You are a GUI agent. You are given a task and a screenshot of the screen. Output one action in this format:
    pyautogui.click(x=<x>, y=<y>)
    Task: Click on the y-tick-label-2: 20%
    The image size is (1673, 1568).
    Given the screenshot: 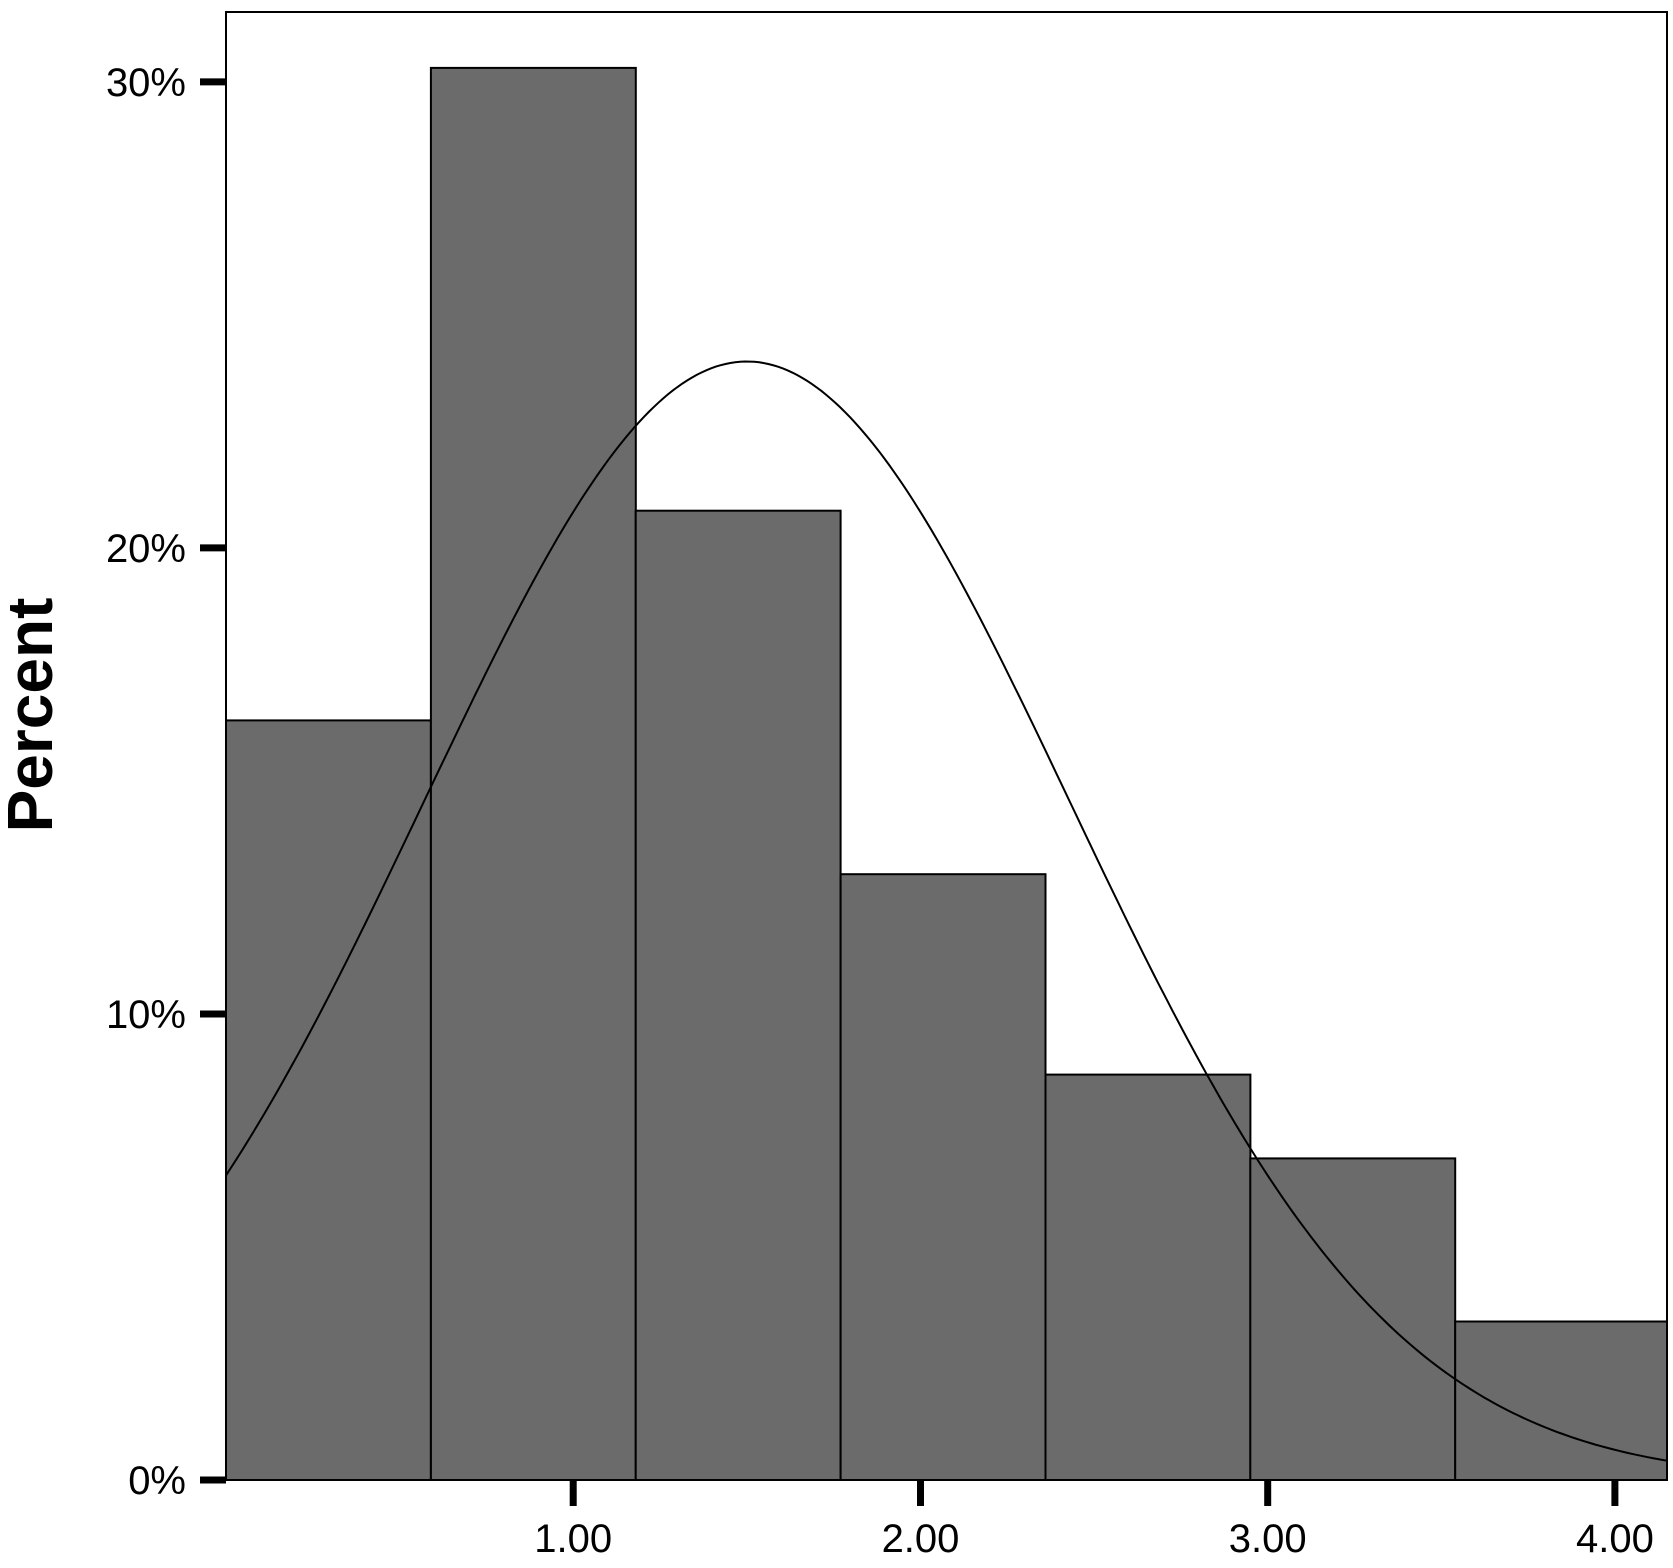 What is the action you would take?
    pyautogui.click(x=146, y=549)
    